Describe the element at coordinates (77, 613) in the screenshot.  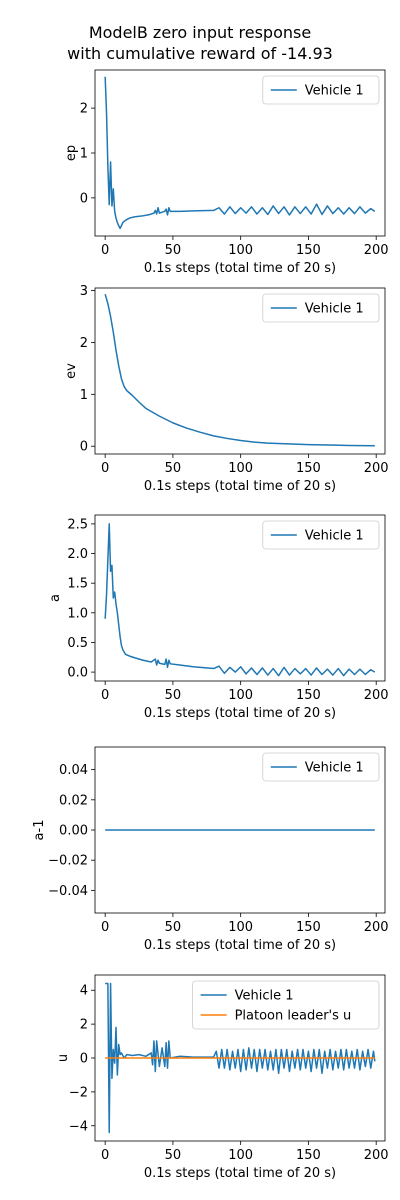
I see `y-tick-label: 1.0` at that location.